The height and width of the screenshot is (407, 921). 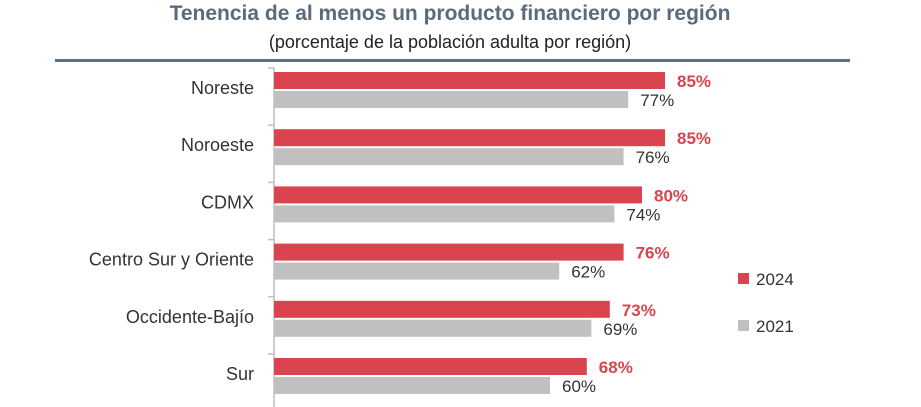 What do you see at coordinates (643, 214) in the screenshot?
I see `data-label-2021-2: 74%` at bounding box center [643, 214].